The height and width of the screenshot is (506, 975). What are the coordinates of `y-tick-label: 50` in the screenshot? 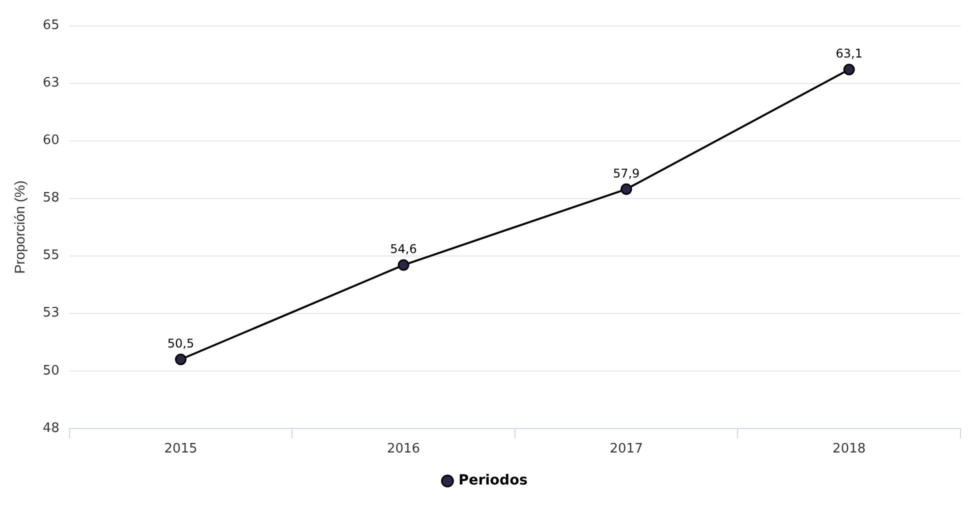 It's located at (51, 370).